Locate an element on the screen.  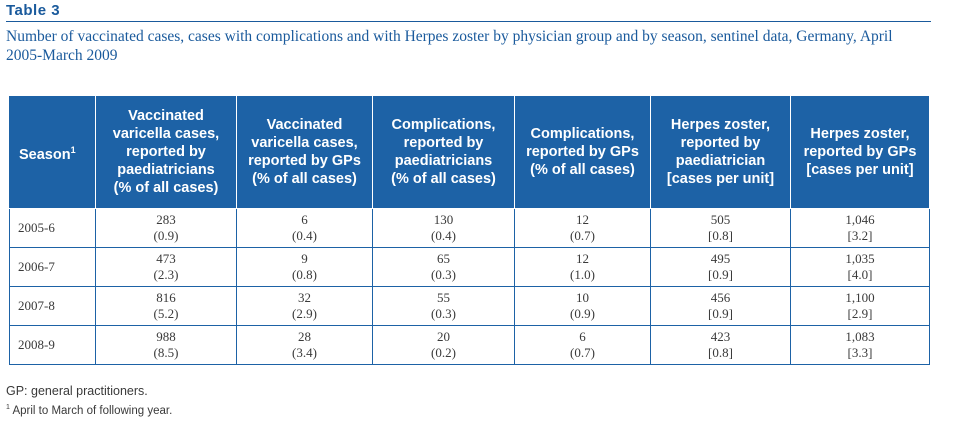
season-cell: 2005-6 is located at coordinates (52, 228).